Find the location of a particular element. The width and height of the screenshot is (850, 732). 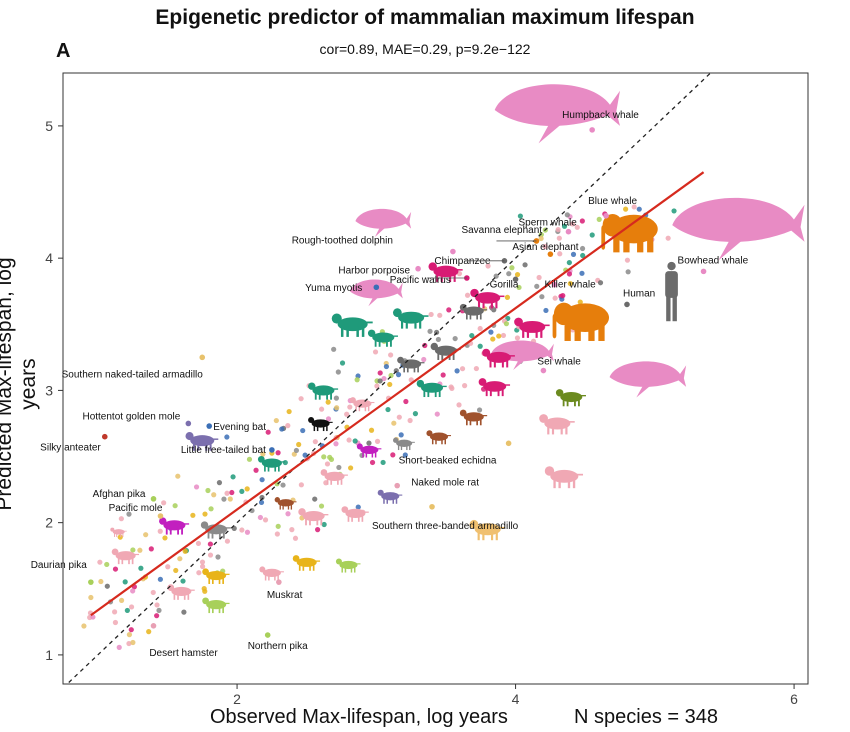

labeled-point: Desert hamster is located at coordinates (183, 641).